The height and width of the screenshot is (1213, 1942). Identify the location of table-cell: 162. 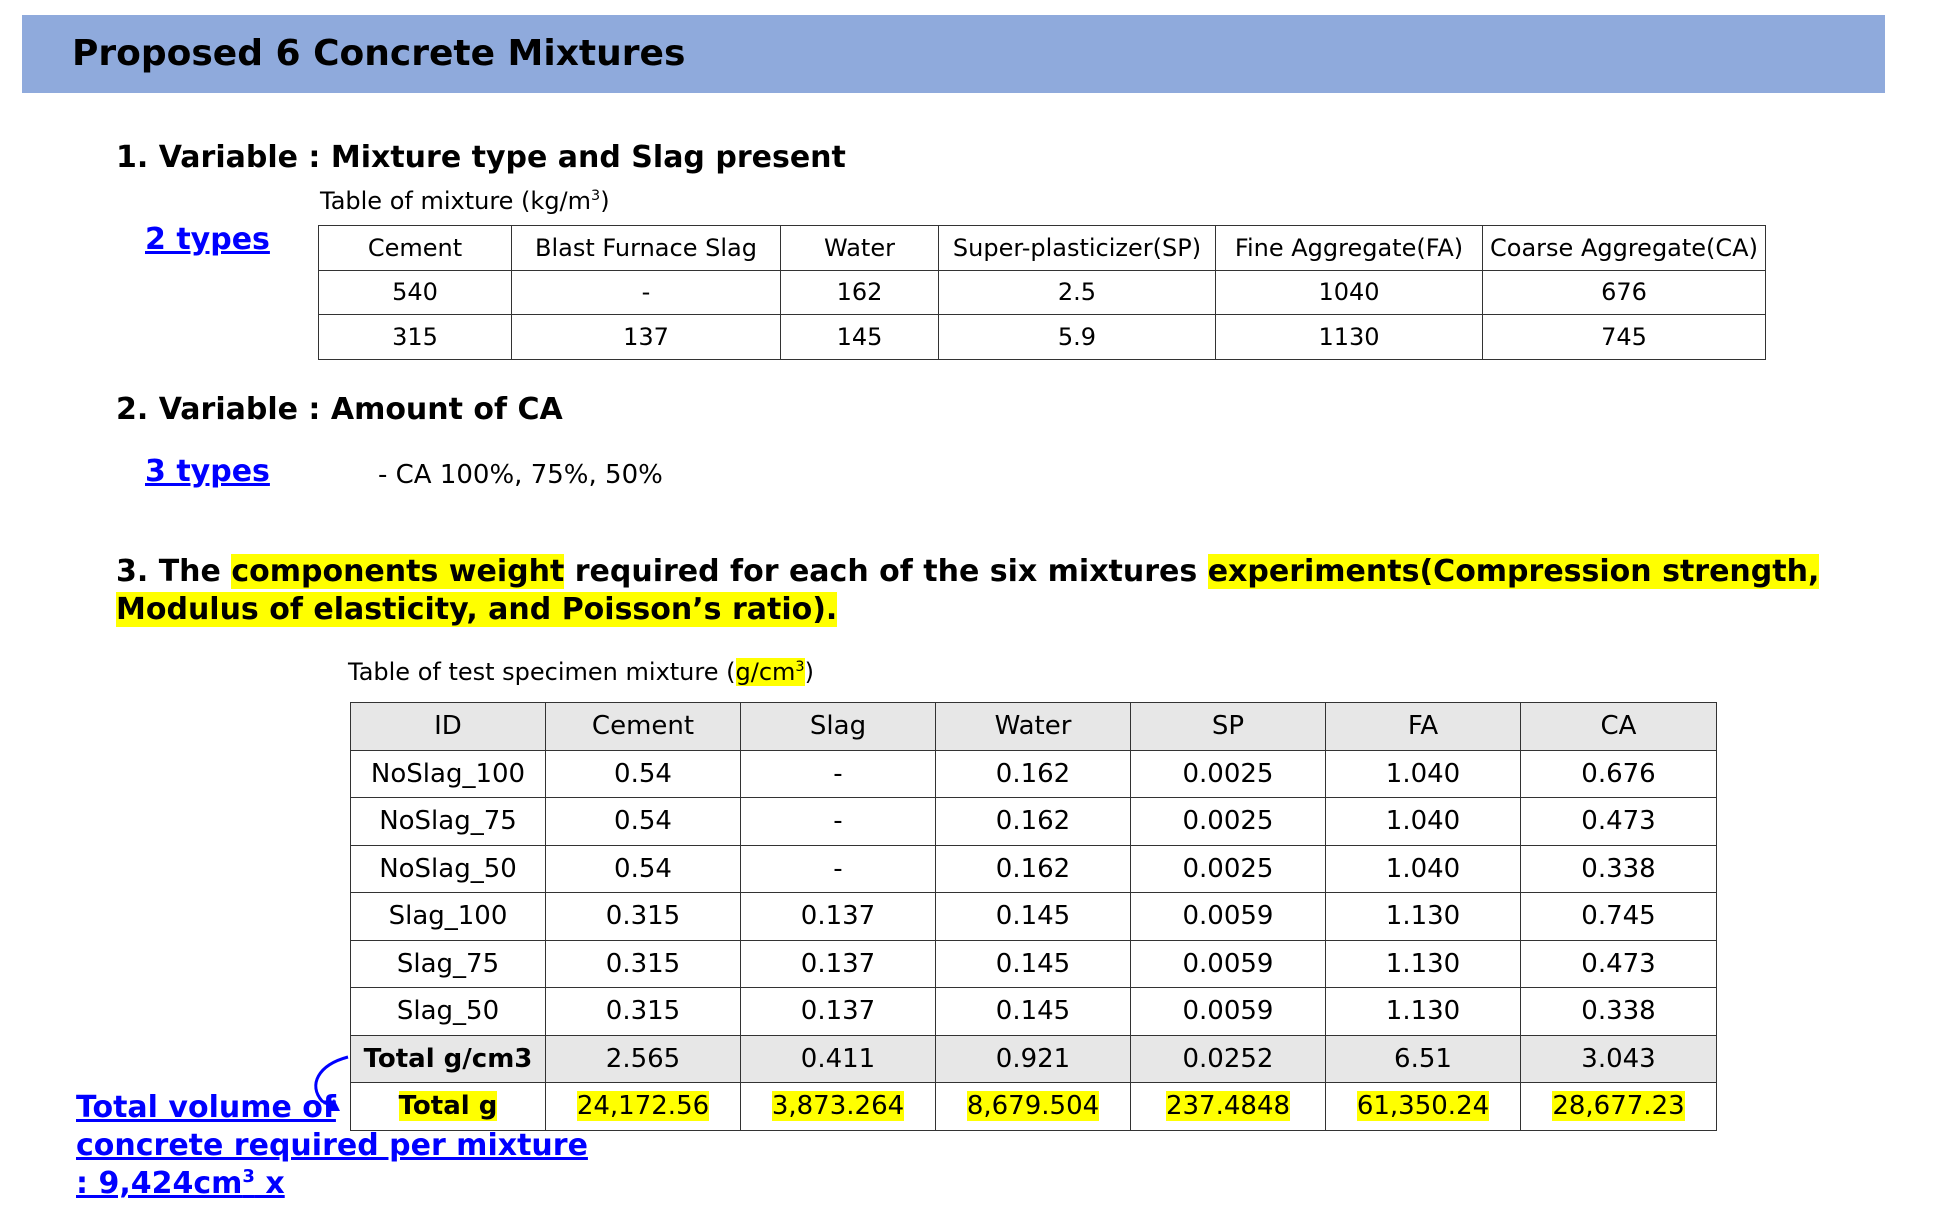
(859, 292).